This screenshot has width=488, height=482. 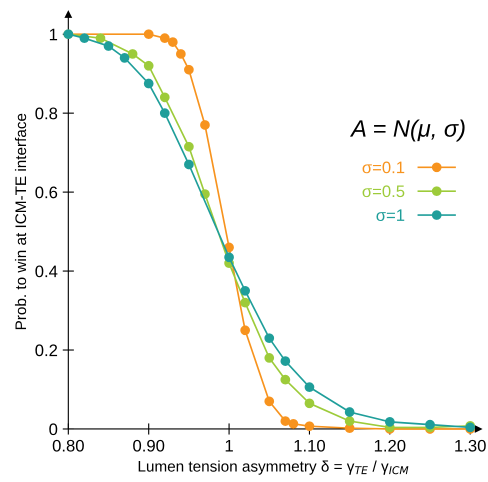 What do you see at coordinates (46, 271) in the screenshot?
I see `y-tick-label: 0.4` at bounding box center [46, 271].